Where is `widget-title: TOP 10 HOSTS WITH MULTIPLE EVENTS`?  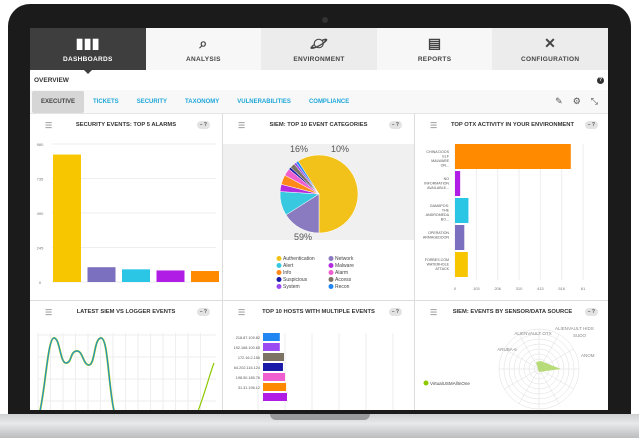
widget-title: TOP 10 HOSTS WITH MULTIPLE EVENTS is located at coordinates (318, 312).